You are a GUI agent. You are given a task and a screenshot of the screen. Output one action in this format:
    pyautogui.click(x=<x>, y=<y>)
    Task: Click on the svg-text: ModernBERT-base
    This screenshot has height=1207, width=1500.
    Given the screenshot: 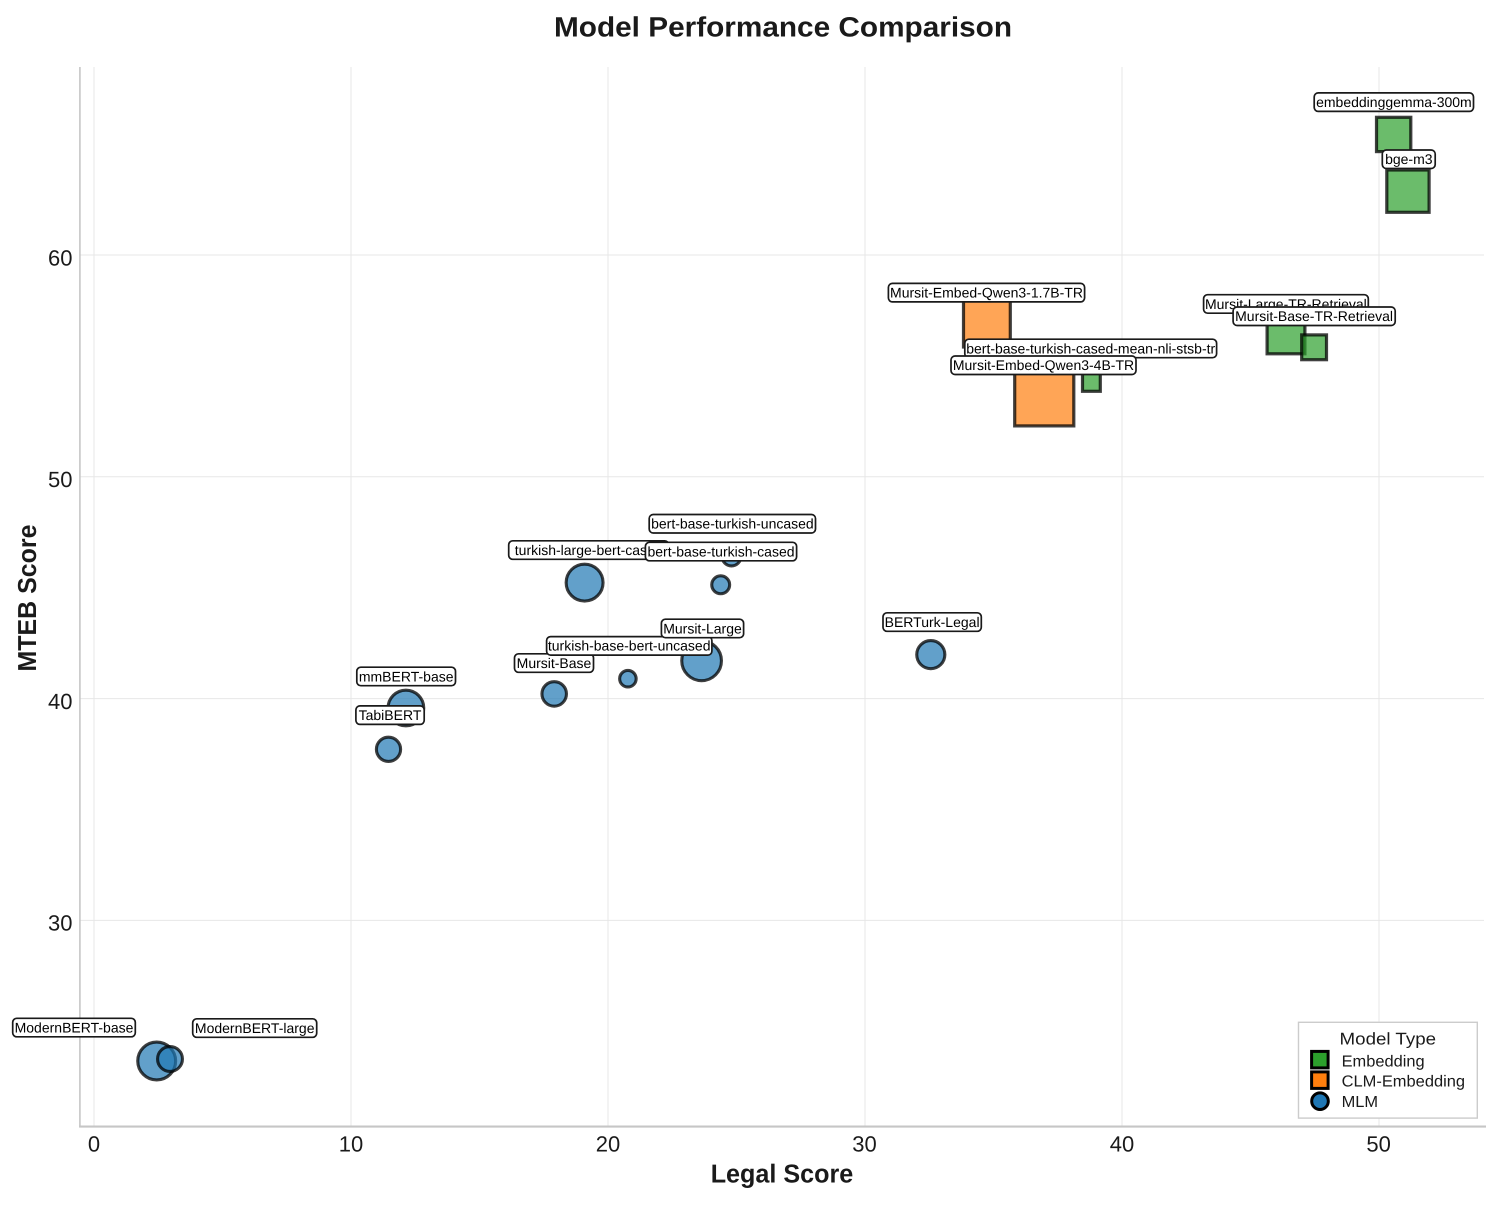 What is the action you would take?
    pyautogui.click(x=74, y=1028)
    